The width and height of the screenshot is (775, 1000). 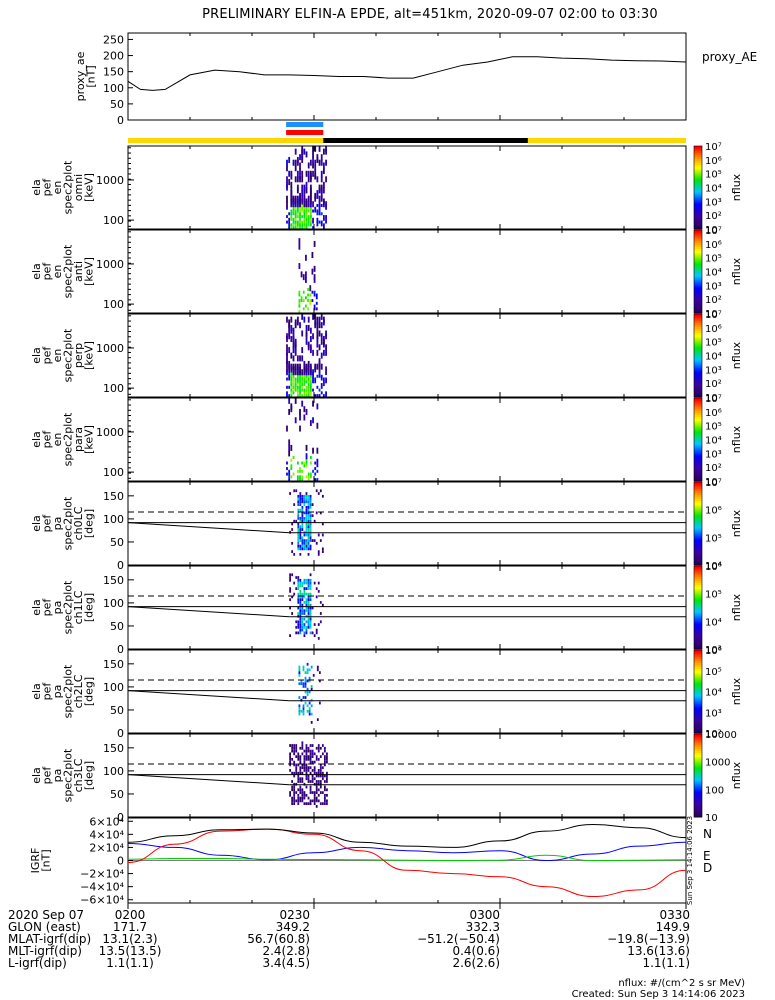 I want to click on colorbar-frame, so click(x=698, y=607).